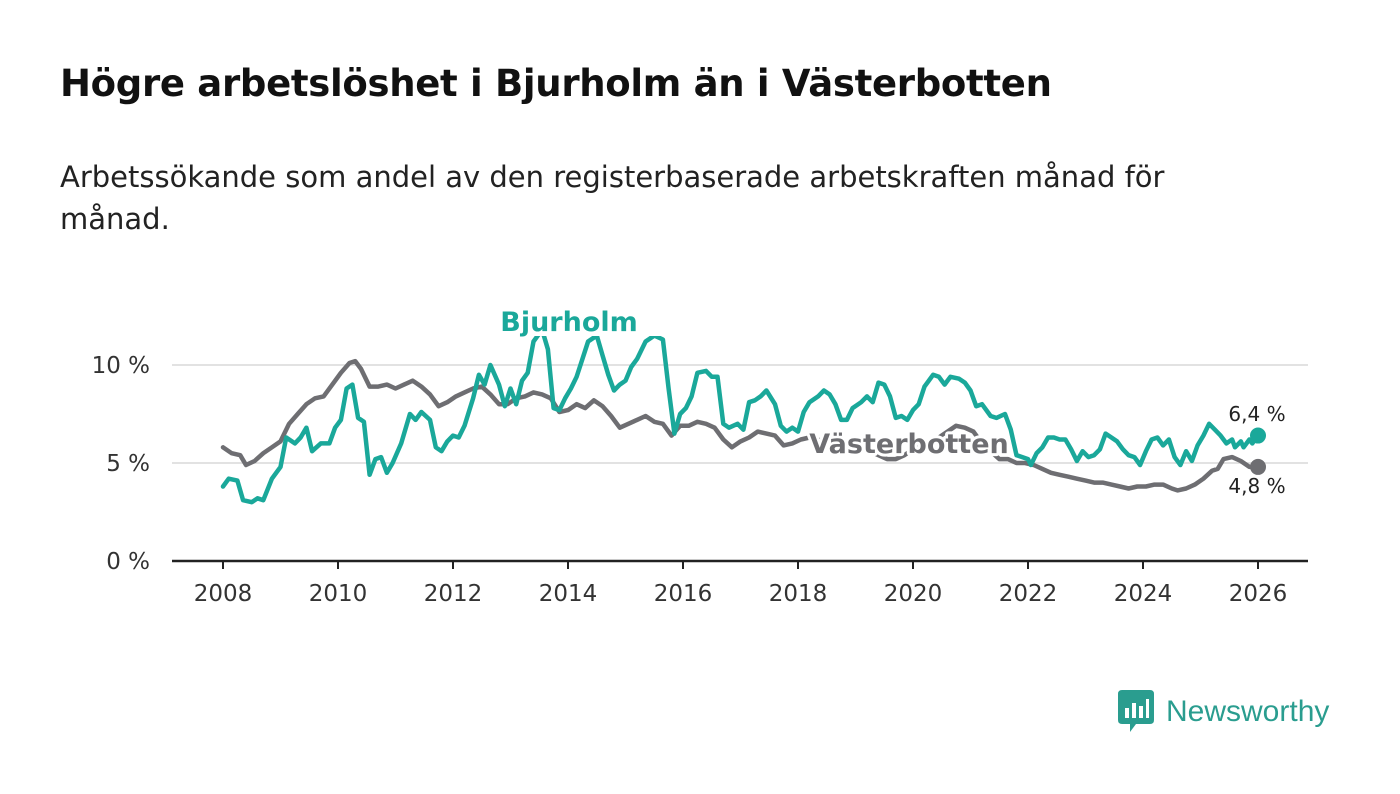  I want to click on x-tick-label: 2024, so click(1143, 594).